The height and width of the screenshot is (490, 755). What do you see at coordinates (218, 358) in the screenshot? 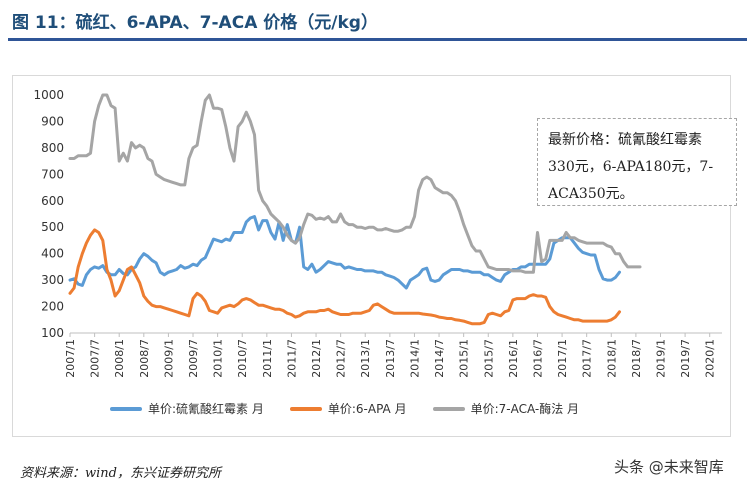
I see `x-tick-label: 2010/1` at bounding box center [218, 358].